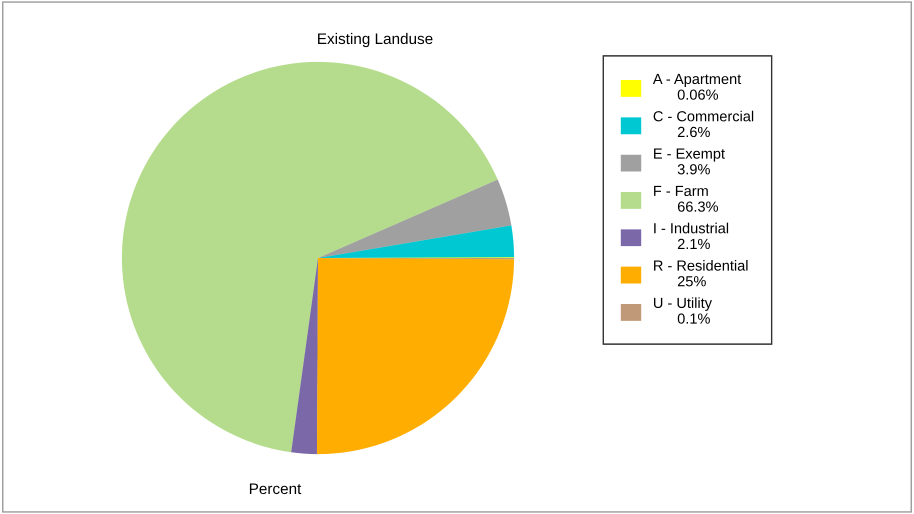 The width and height of the screenshot is (914, 514). Describe the element at coordinates (694, 318) in the screenshot. I see `data-label: 0.1%` at that location.